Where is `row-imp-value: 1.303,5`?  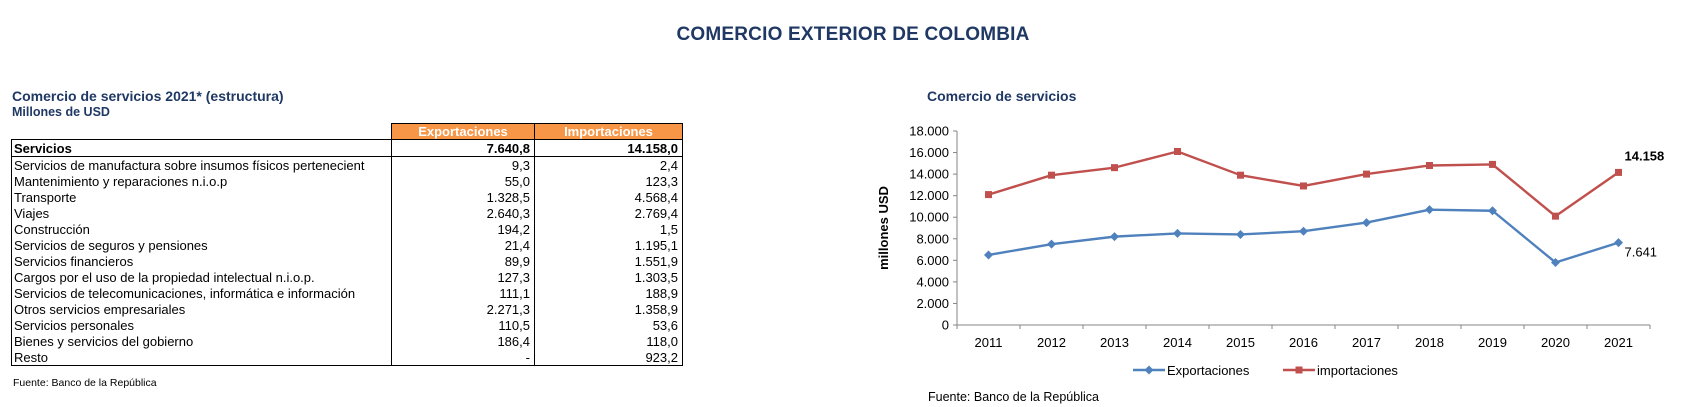 row-imp-value: 1.303,5 is located at coordinates (608, 277).